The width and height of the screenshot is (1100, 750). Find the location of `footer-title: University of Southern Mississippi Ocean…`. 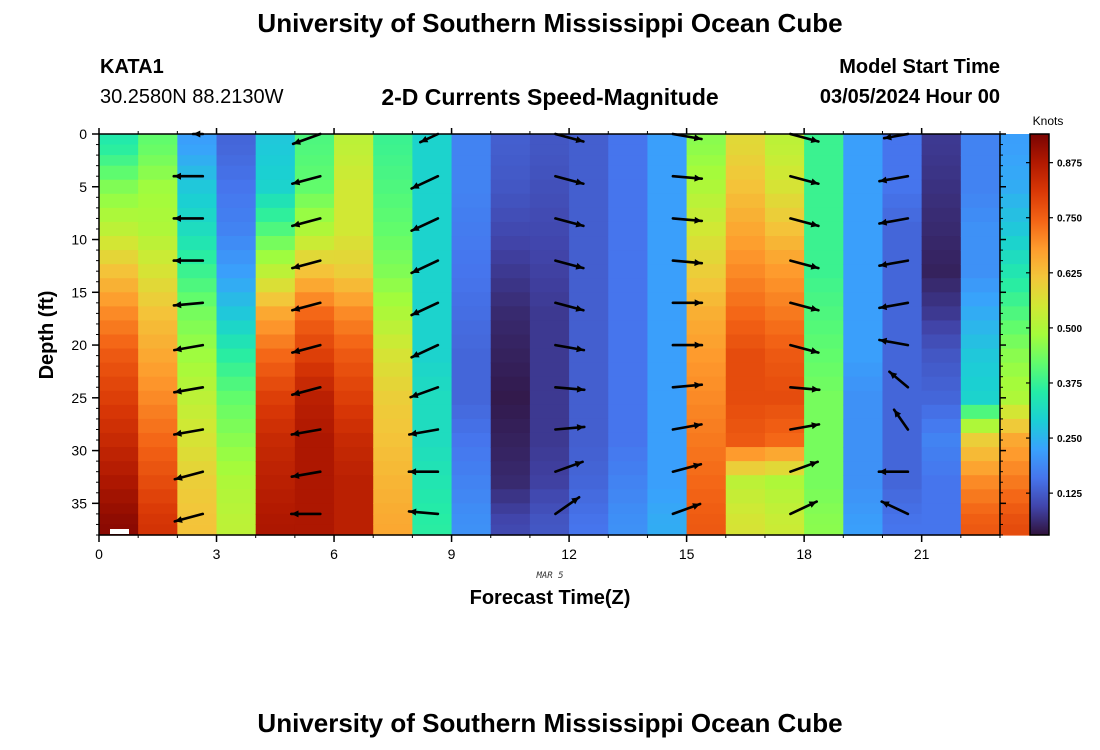

footer-title: University of Southern Mississippi Ocean… is located at coordinates (550, 723).